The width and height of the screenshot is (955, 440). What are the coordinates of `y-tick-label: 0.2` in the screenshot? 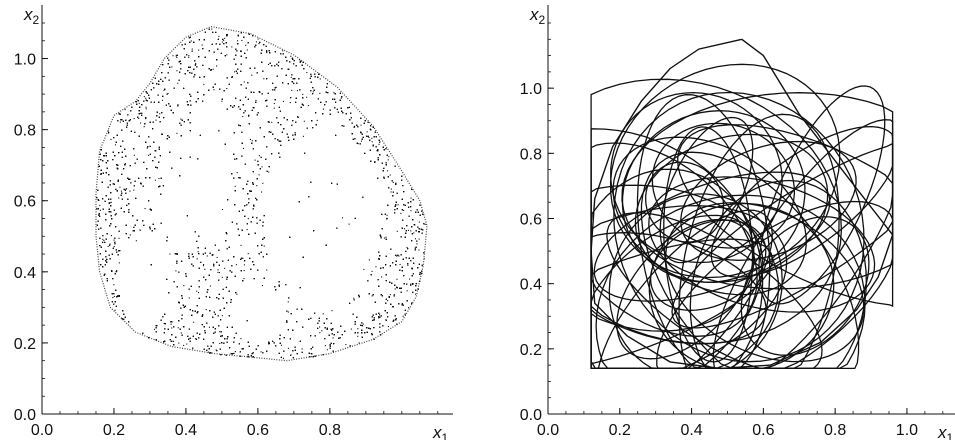 It's located at (25, 344).